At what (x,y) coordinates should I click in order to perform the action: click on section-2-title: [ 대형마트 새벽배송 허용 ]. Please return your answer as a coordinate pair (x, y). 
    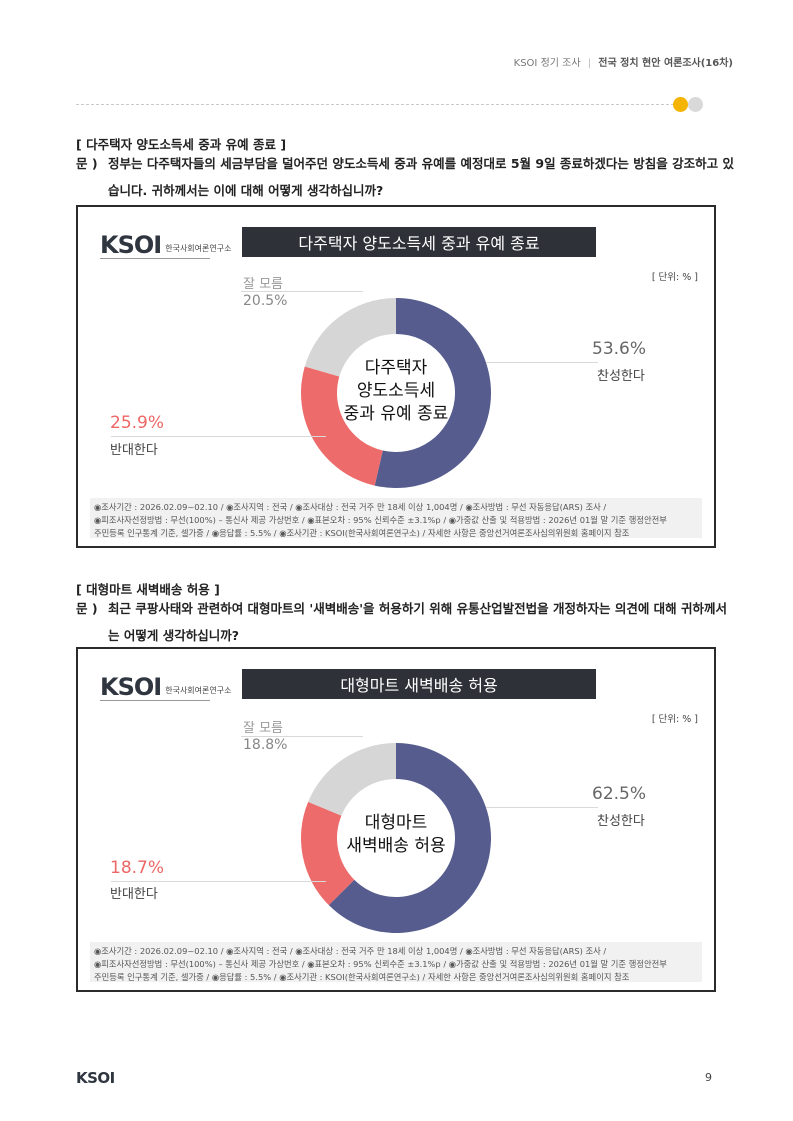
    Looking at the image, I should click on (148, 589).